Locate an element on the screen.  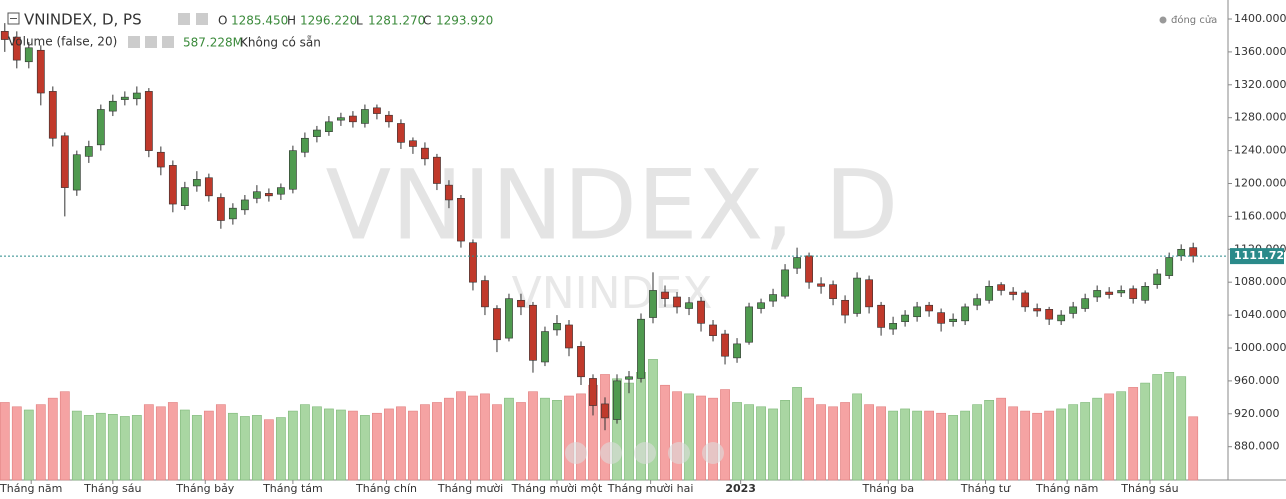
zoom-out is located at coordinates (611, 453).